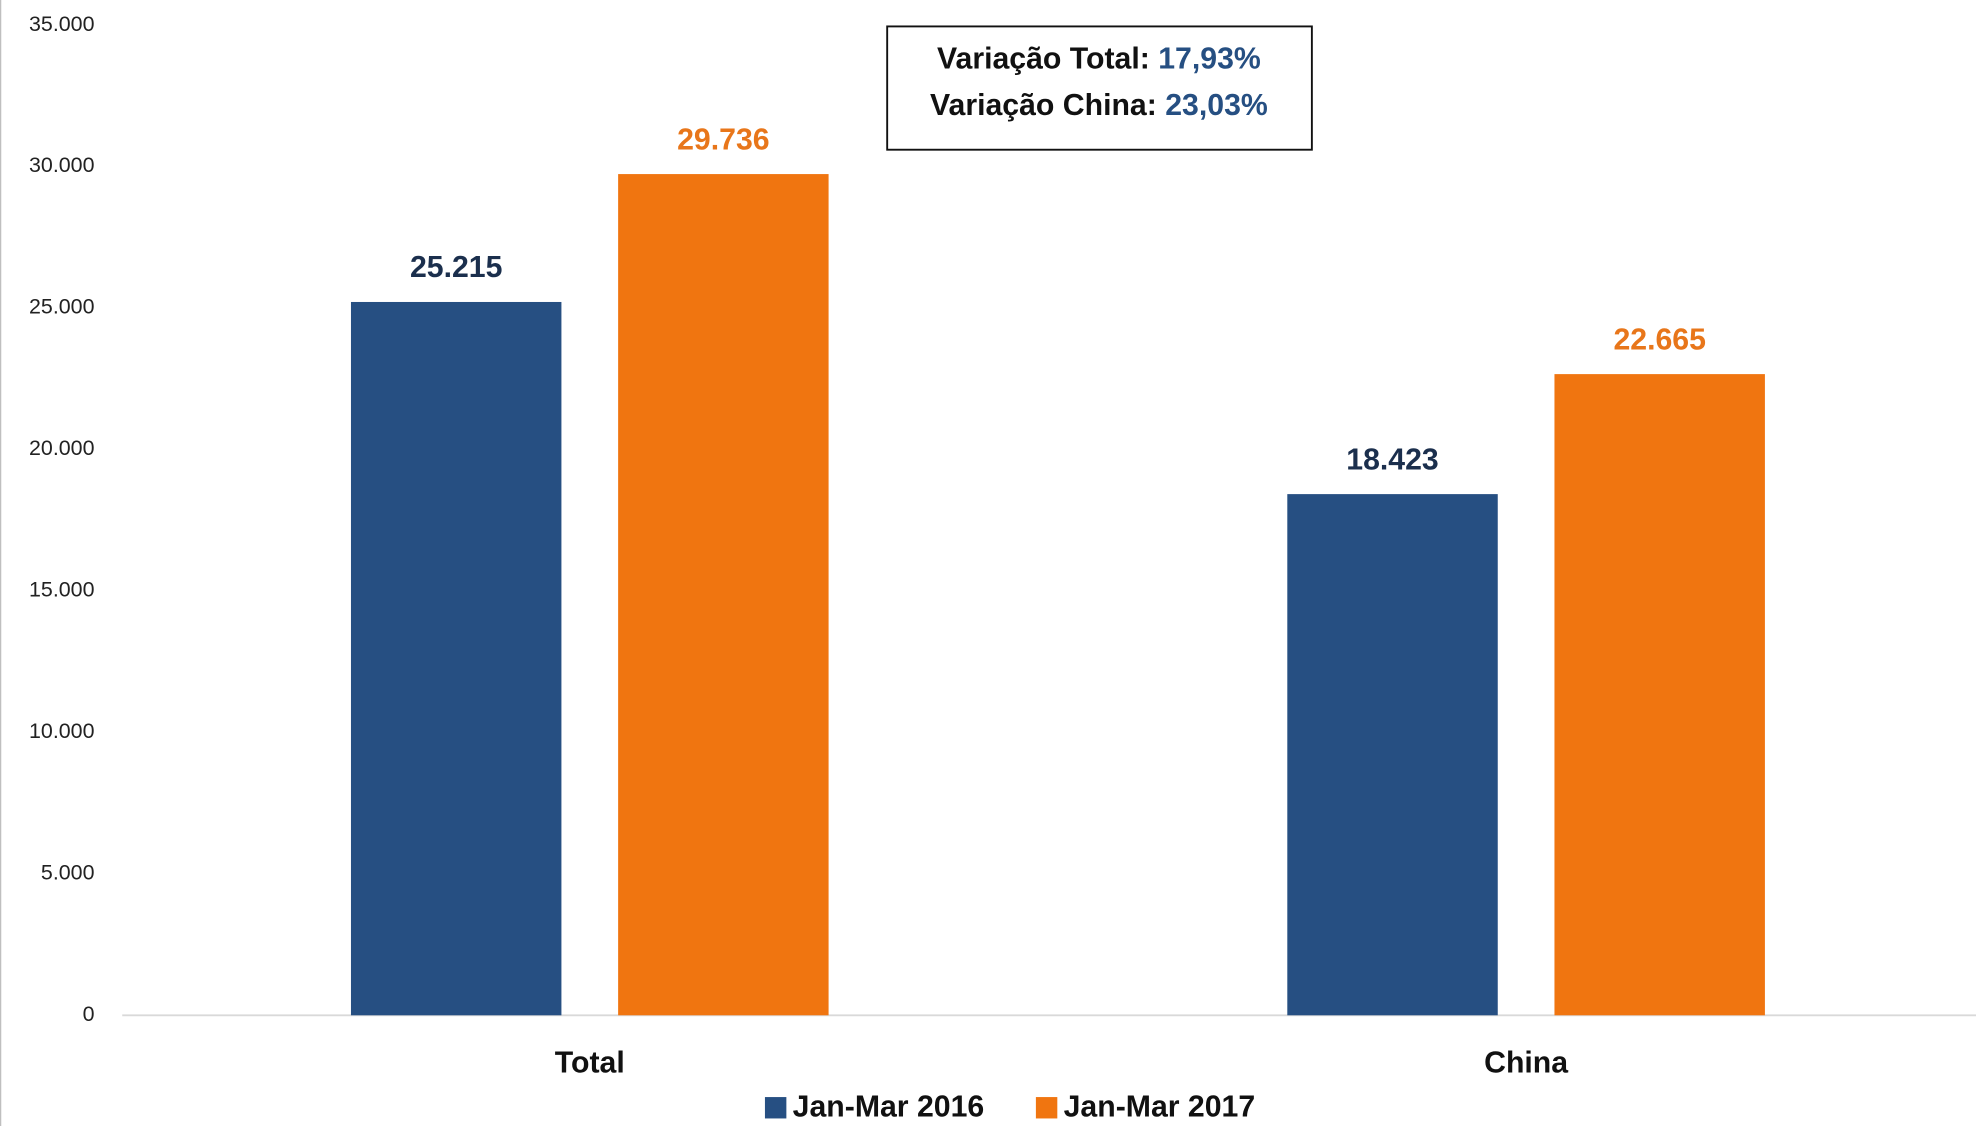 The width and height of the screenshot is (1976, 1126). What do you see at coordinates (62, 448) in the screenshot?
I see `y-tick-label: 20.000` at bounding box center [62, 448].